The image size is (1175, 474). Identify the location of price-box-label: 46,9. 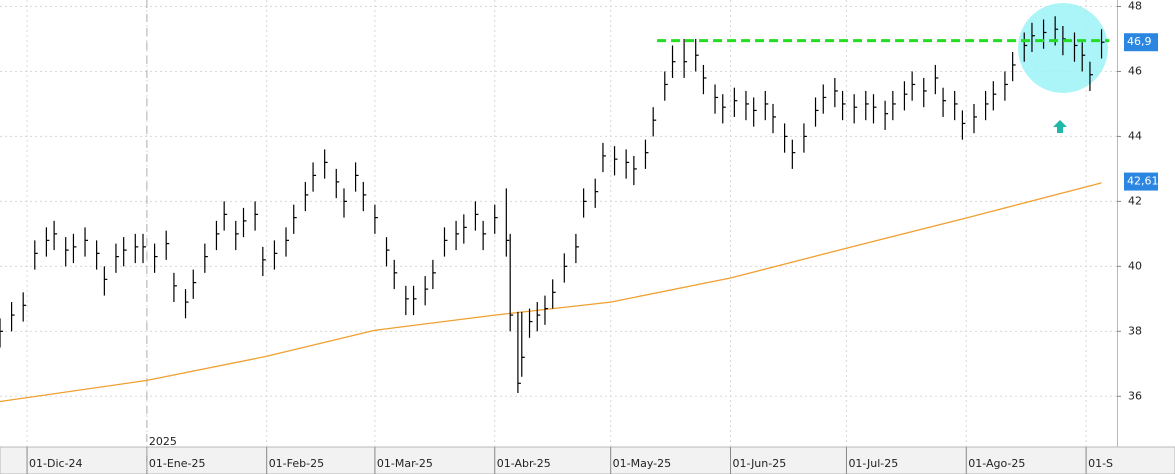
(1139, 41).